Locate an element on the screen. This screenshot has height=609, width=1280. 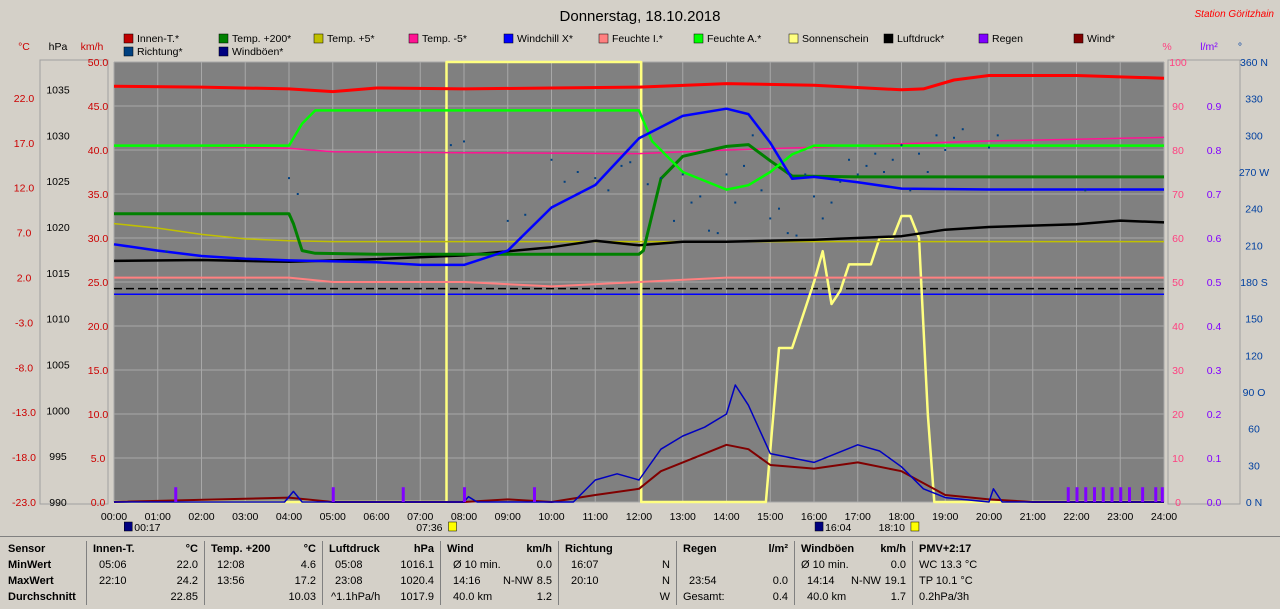
stats-time: 16:07 is located at coordinates (585, 565).